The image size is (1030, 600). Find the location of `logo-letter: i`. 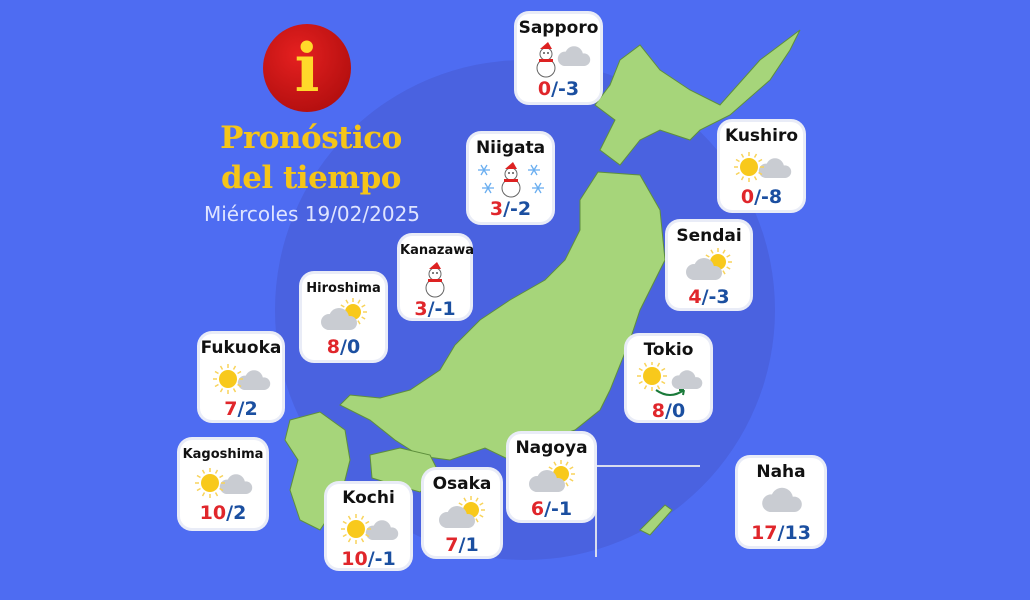

logo-letter: i is located at coordinates (307, 68).